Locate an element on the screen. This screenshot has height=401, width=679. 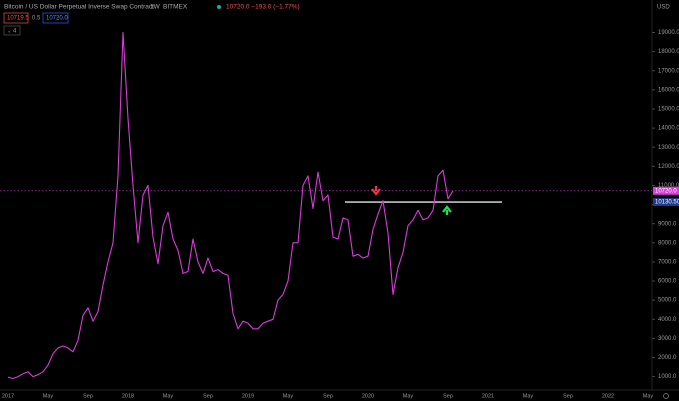
x-tick-label: 2017 is located at coordinates (8, 396).